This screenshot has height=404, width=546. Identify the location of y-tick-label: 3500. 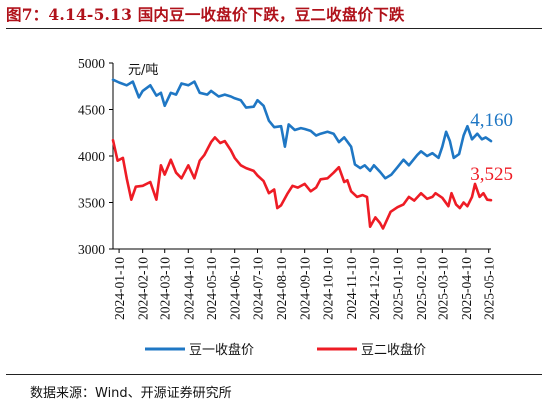
(91, 203).